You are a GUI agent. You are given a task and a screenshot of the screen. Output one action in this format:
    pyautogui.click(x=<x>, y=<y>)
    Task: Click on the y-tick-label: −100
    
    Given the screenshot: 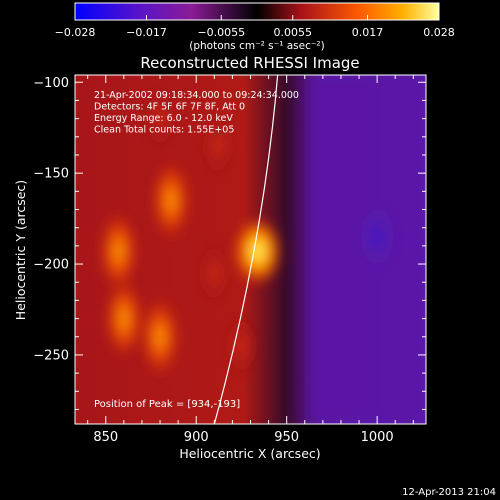 What is the action you would take?
    pyautogui.click(x=51, y=83)
    